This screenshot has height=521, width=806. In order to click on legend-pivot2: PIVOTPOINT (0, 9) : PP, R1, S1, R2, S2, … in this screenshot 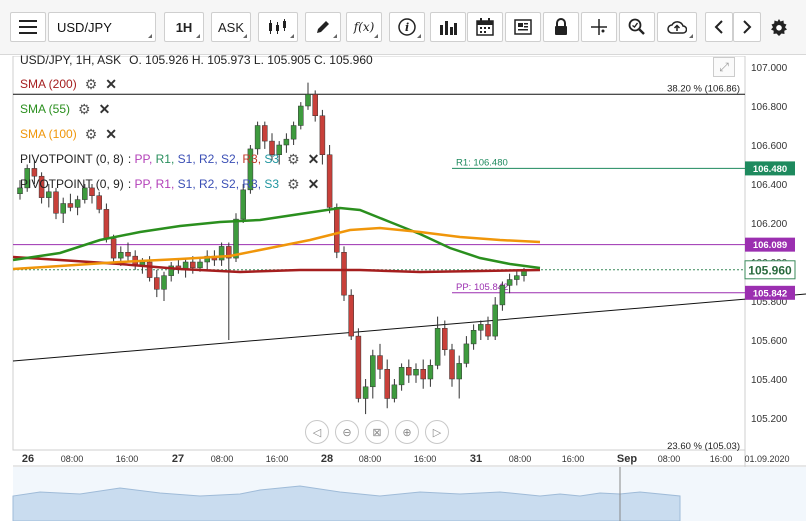, I will do `click(169, 184)`.